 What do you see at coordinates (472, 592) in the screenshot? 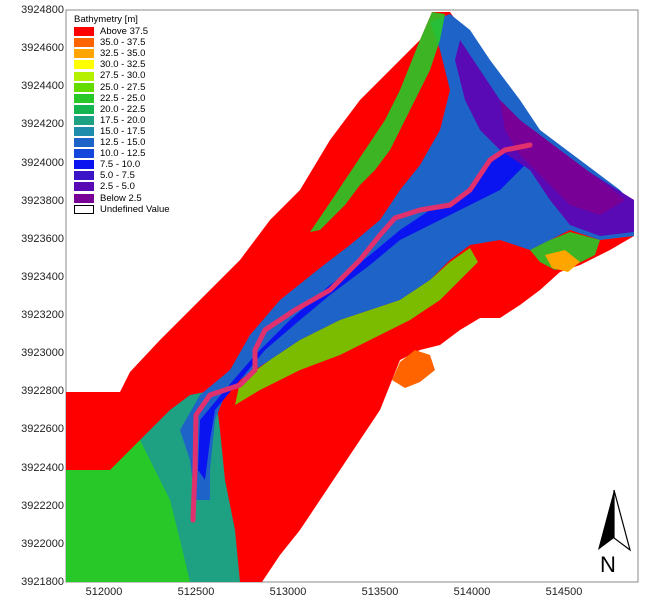
I see `x-tick-label: 514000` at bounding box center [472, 592].